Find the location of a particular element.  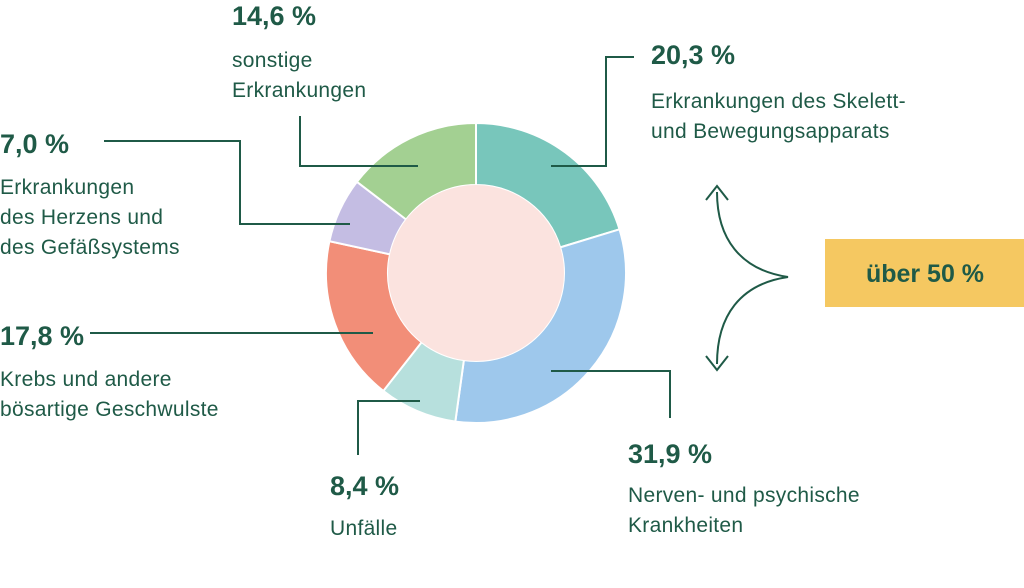

category-label-1-line-1: Erkrankungen des Skelett- is located at coordinates (778, 101).